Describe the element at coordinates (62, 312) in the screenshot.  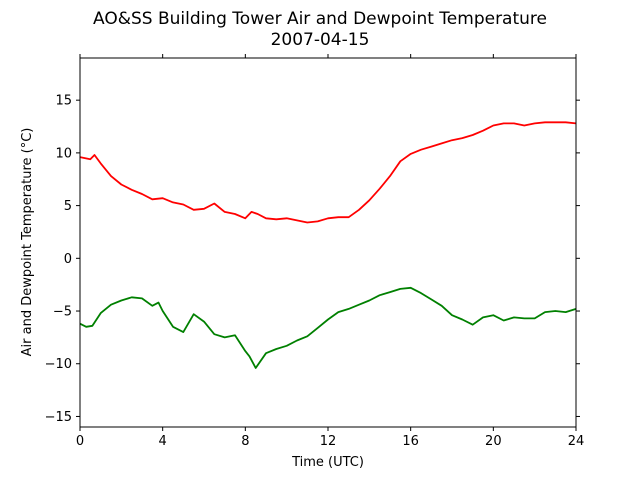
I see `y-tick-label: −5` at that location.